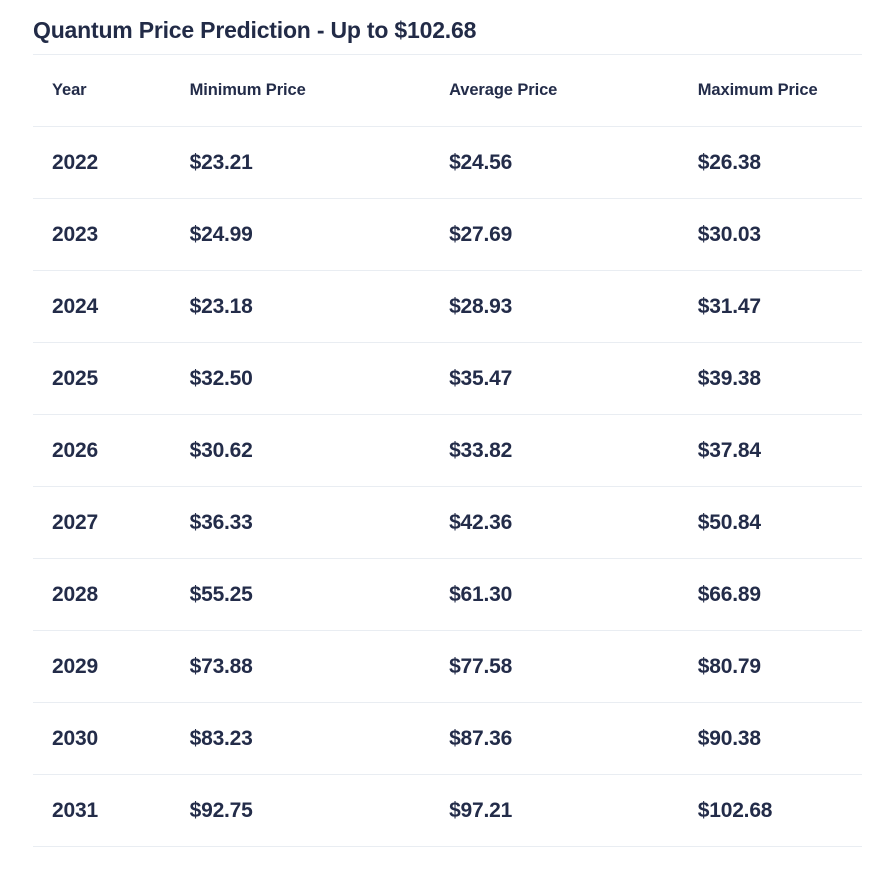 Image resolution: width=870 pixels, height=880 pixels. Describe the element at coordinates (770, 450) in the screenshot. I see `cell-maximum-price: $37.84` at that location.